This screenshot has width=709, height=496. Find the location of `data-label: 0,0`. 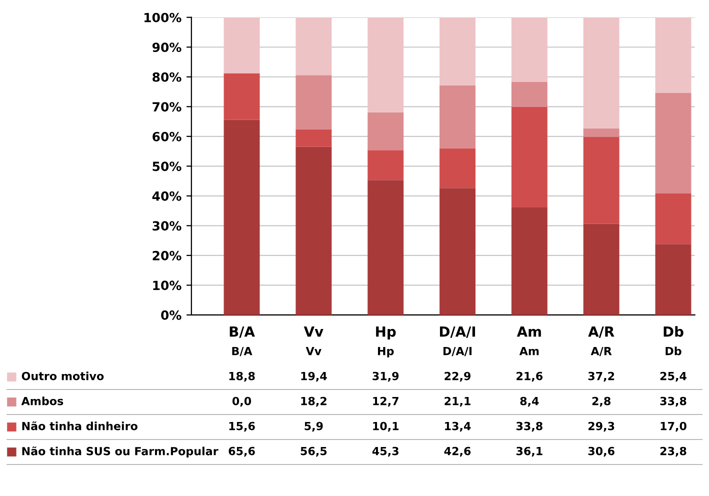

data-label: 0,0 is located at coordinates (242, 401).